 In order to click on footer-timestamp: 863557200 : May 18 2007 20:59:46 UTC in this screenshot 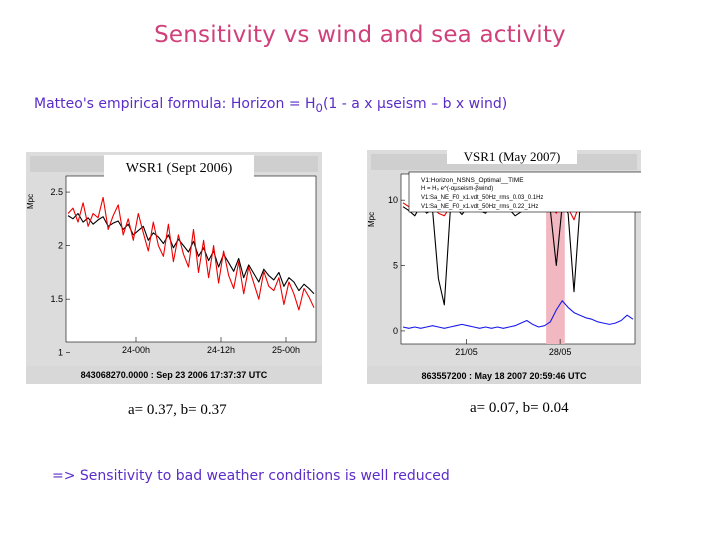, I will do `click(504, 376)`.